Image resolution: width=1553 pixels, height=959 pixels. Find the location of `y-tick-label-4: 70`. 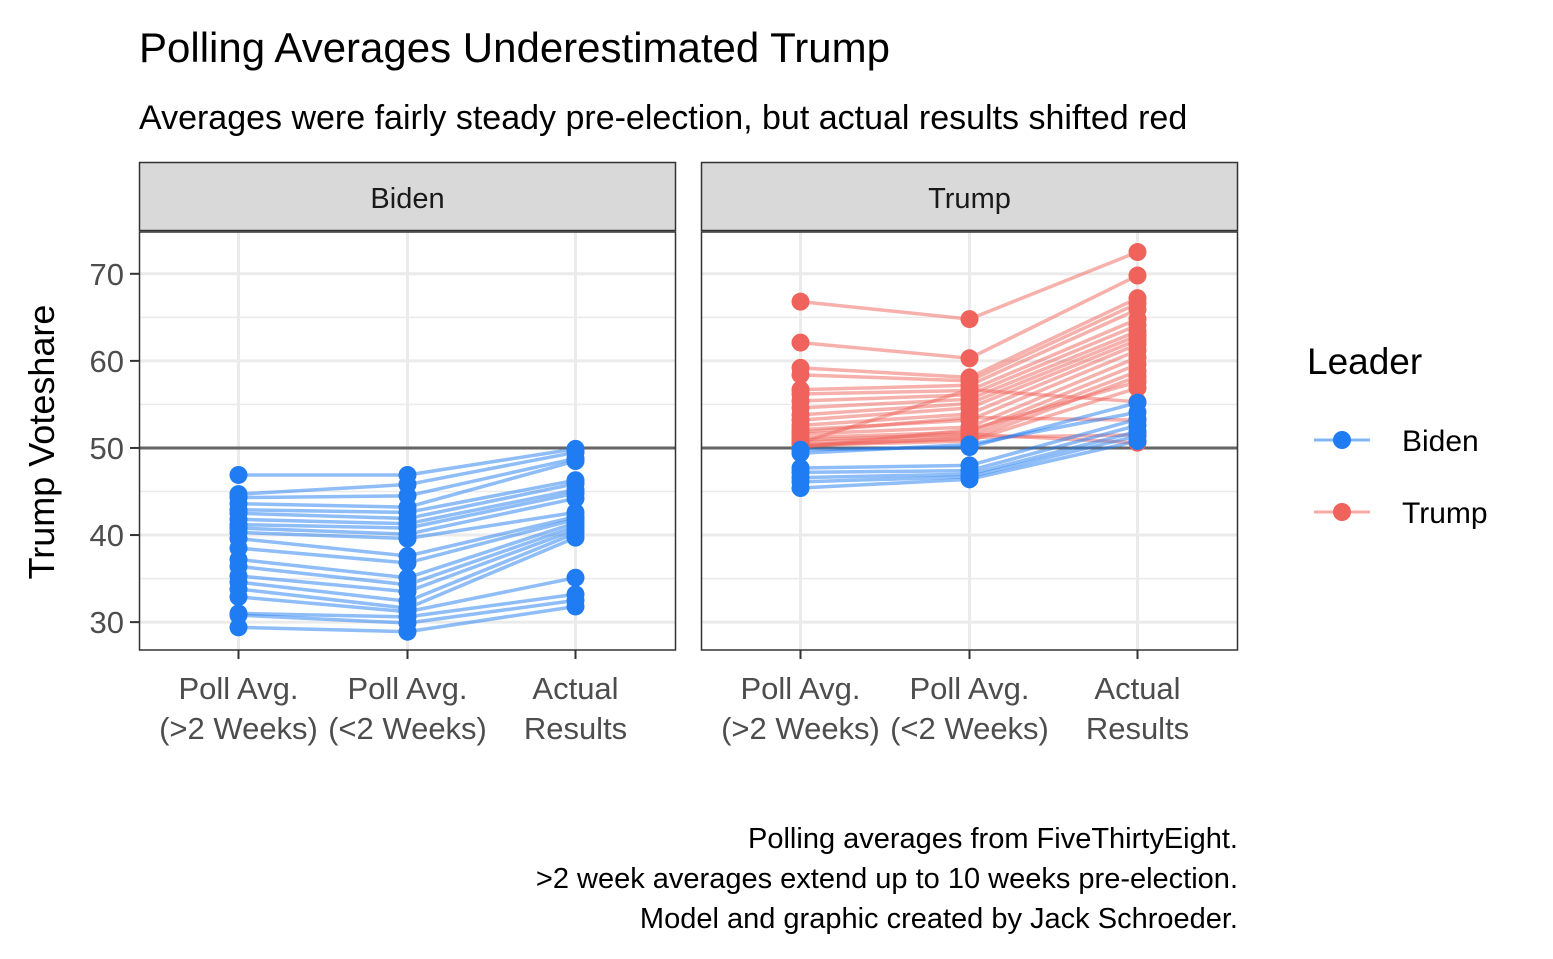

y-tick-label-4: 70 is located at coordinates (107, 274).